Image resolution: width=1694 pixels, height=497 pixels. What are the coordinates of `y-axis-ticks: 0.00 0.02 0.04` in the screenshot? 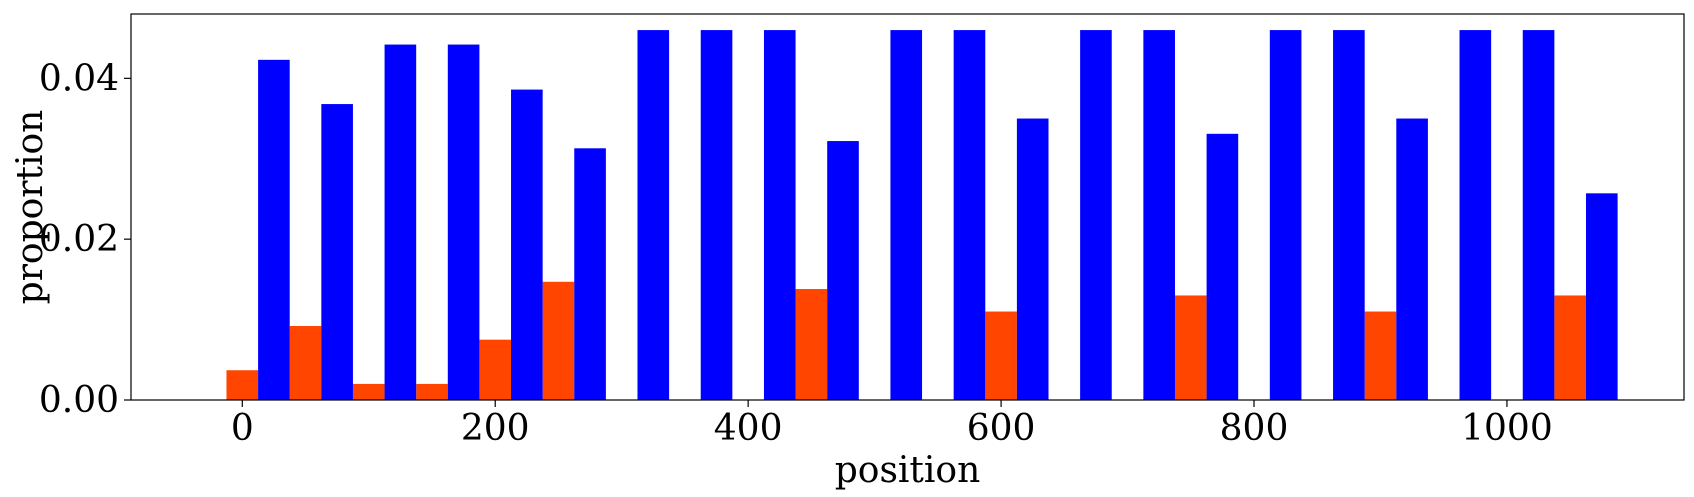 It's located at (85, 239).